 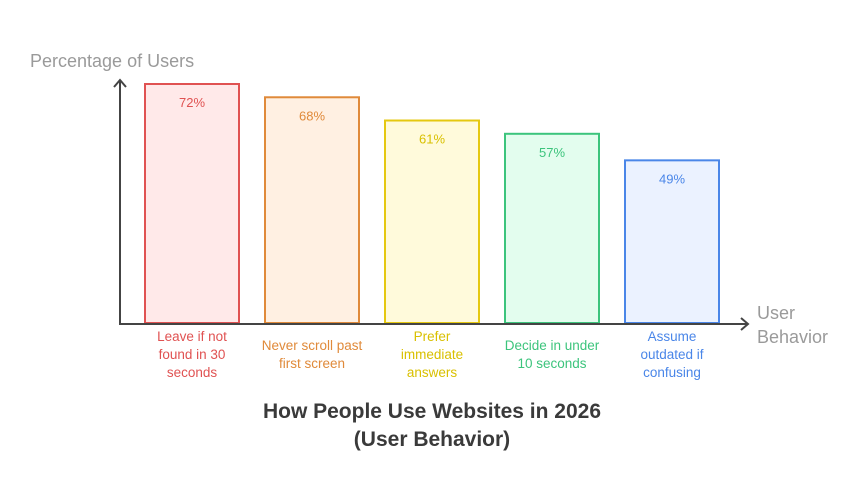 I want to click on x-axis-arrow-icon, so click(x=745, y=324).